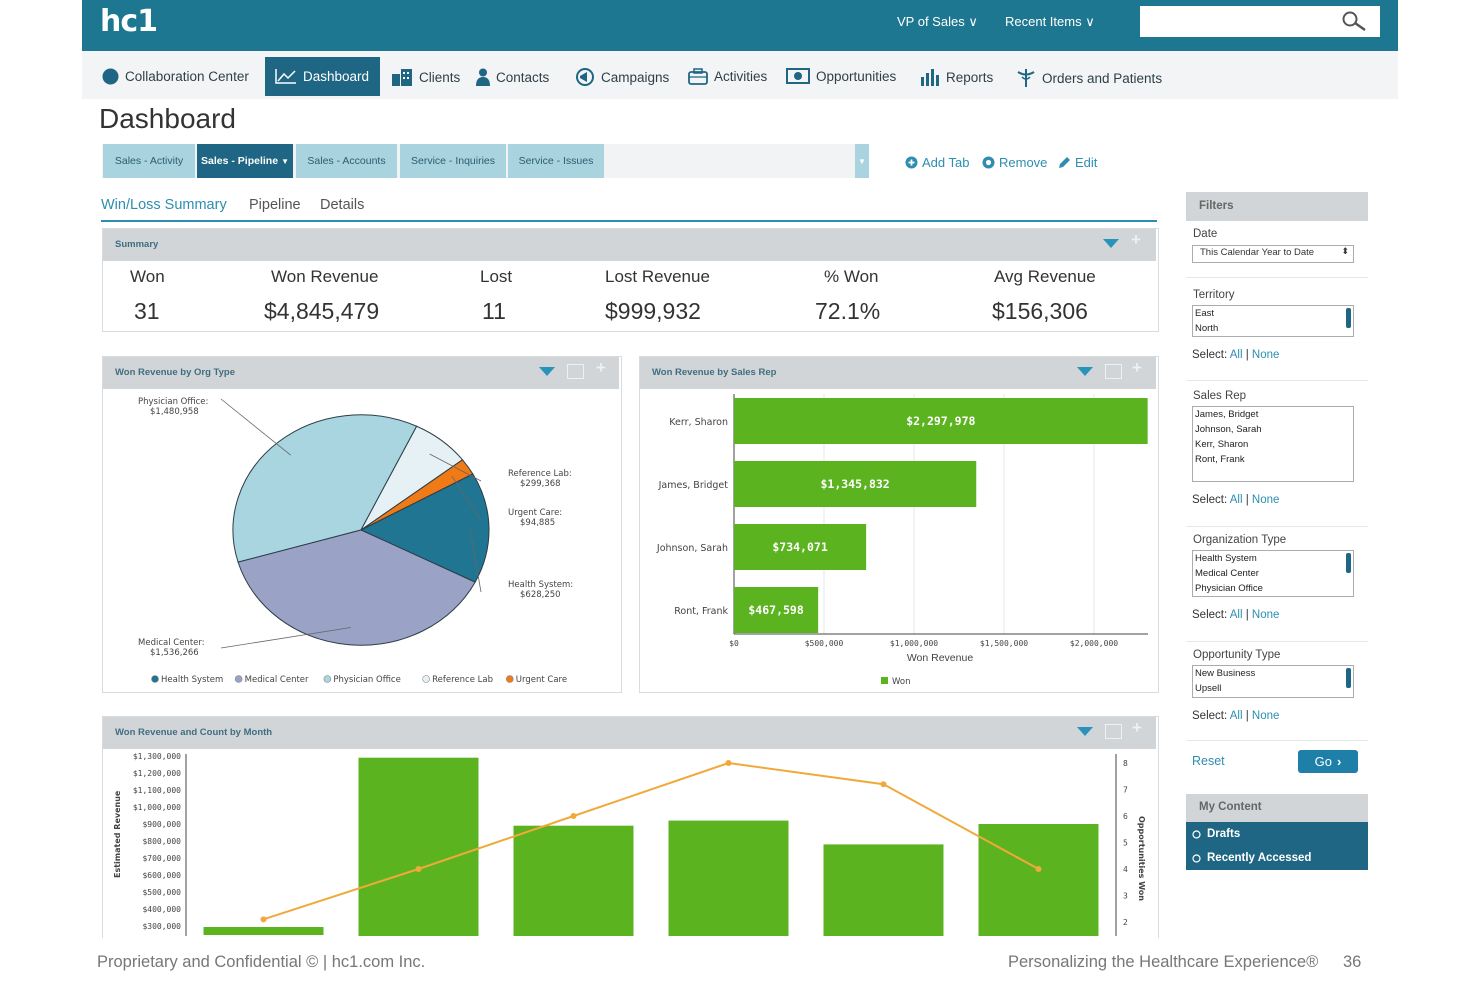  What do you see at coordinates (1227, 573) in the screenshot?
I see `org-type-option: Medical Center` at bounding box center [1227, 573].